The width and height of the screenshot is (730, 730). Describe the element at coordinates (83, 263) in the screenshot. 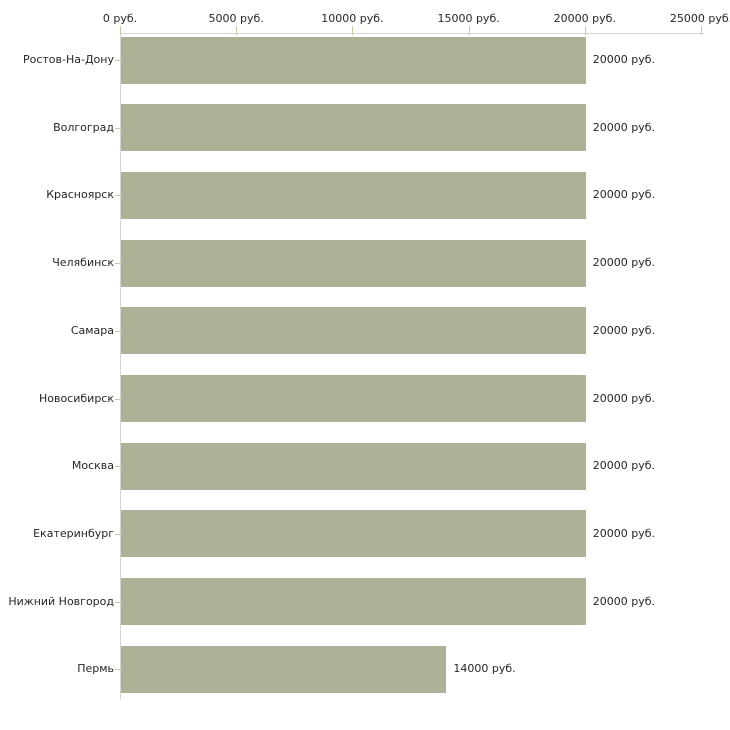

I see `category-label: Челябинск` at that location.